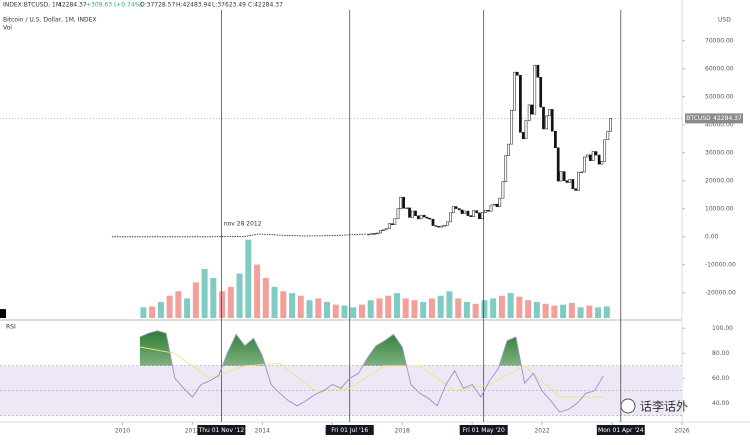 The height and width of the screenshot is (445, 750). Describe the element at coordinates (238, 235) in the screenshot. I see `early-price-line` at that location.